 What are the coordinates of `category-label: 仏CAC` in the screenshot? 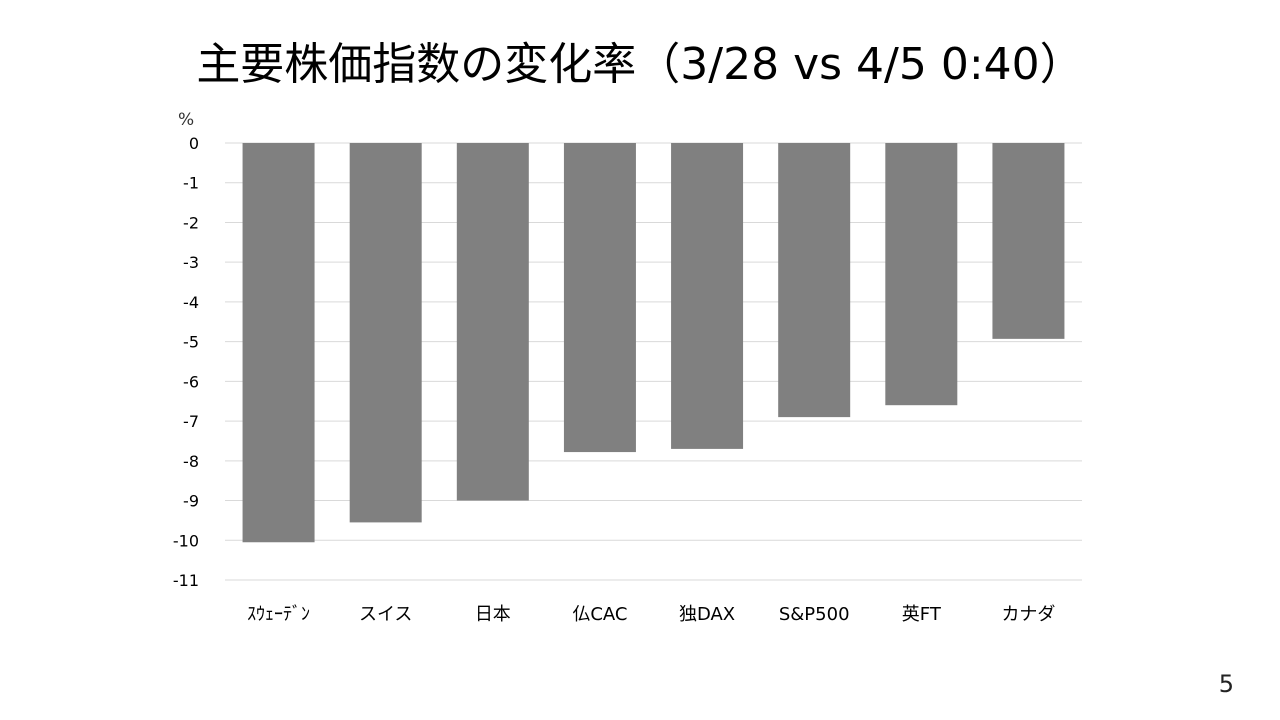 It's located at (599, 614).